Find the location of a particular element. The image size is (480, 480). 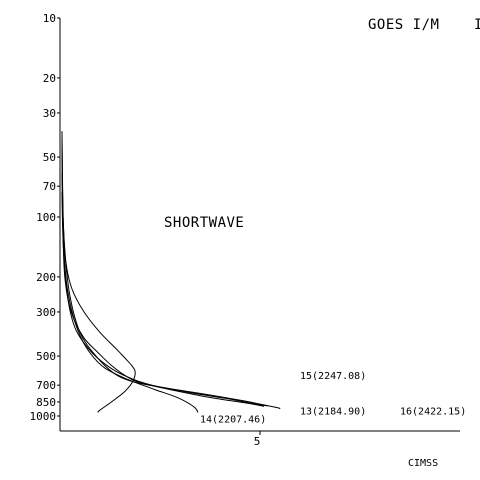

x-ticks: 5 is located at coordinates (257, 439).